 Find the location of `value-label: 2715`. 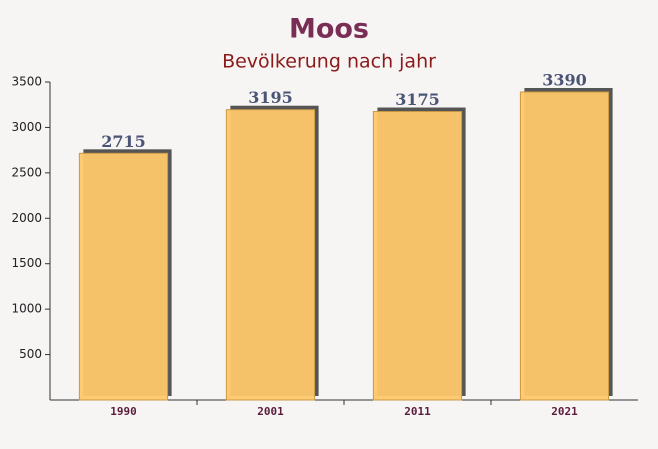

value-label: 2715 is located at coordinates (123, 141).